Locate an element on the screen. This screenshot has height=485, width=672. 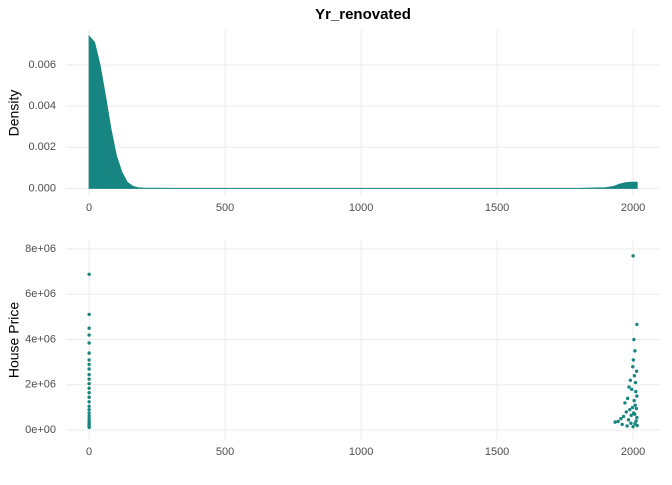
y-tick-label: 0.004 is located at coordinates (42, 106).